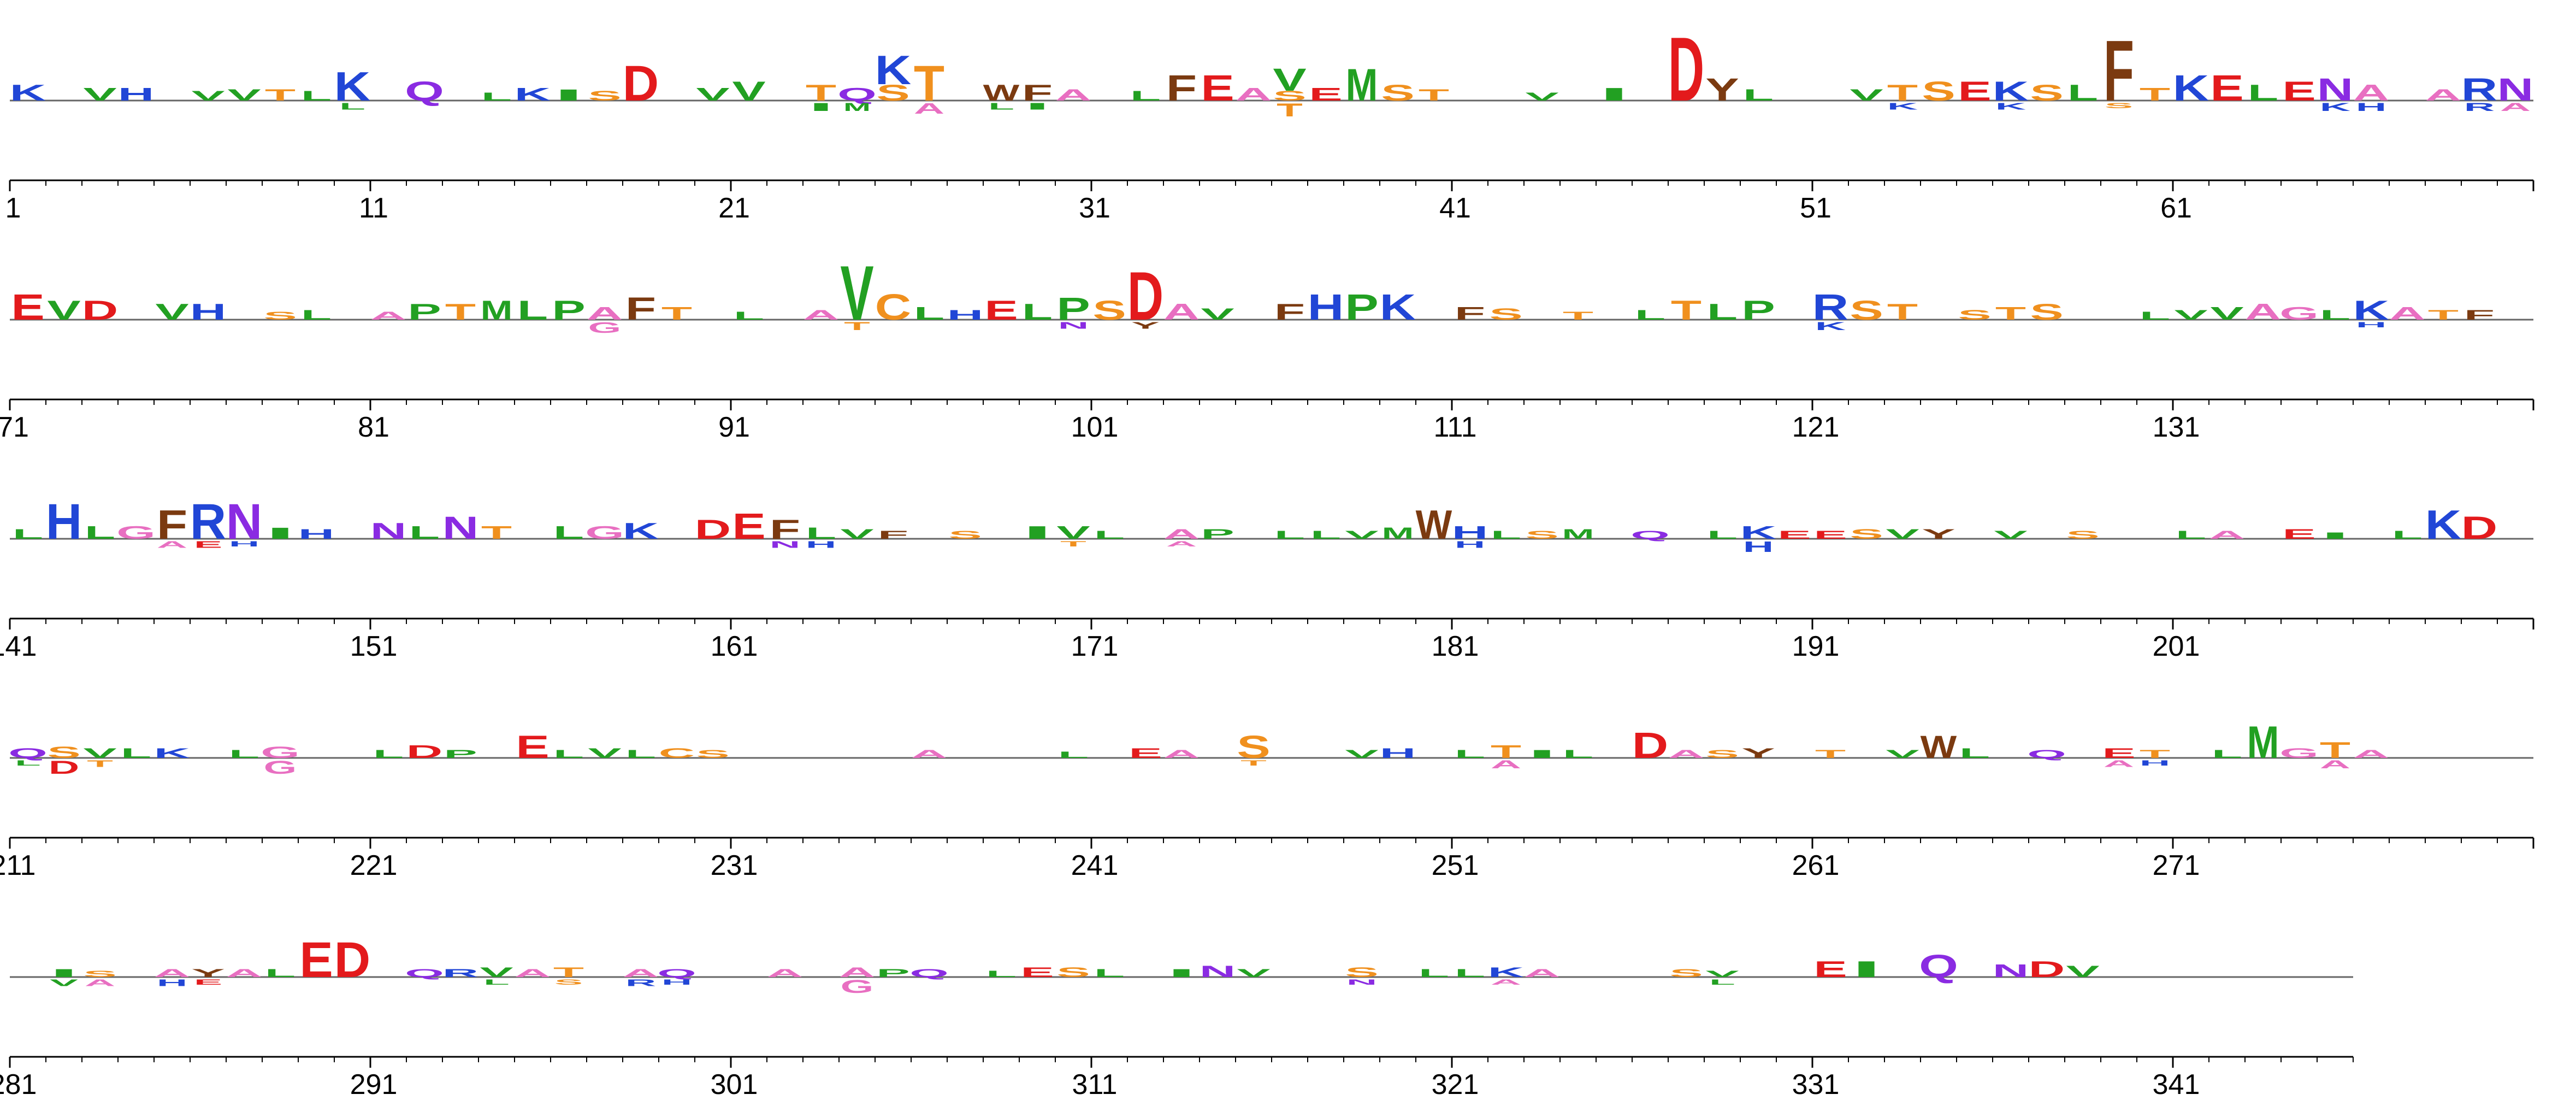 This screenshot has width=2576, height=1112. I want to click on residue-letter: W, so click(1434, 525).